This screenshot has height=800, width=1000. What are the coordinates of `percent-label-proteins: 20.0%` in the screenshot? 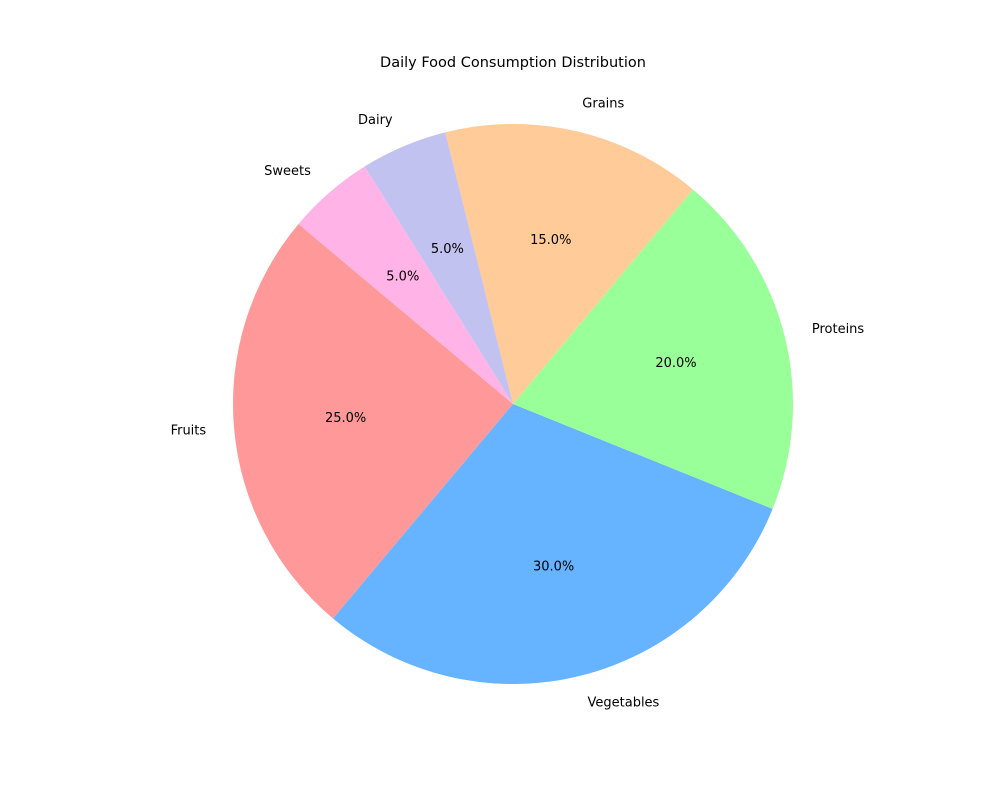 It's located at (675, 363).